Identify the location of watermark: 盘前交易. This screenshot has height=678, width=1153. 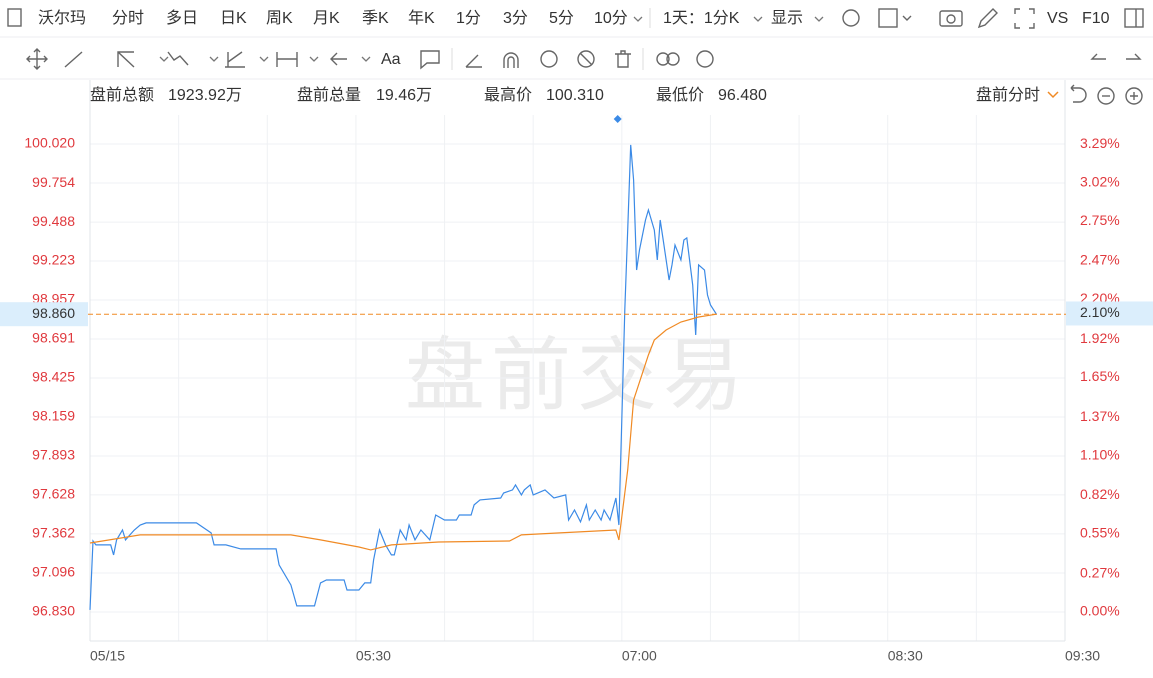
(577, 375).